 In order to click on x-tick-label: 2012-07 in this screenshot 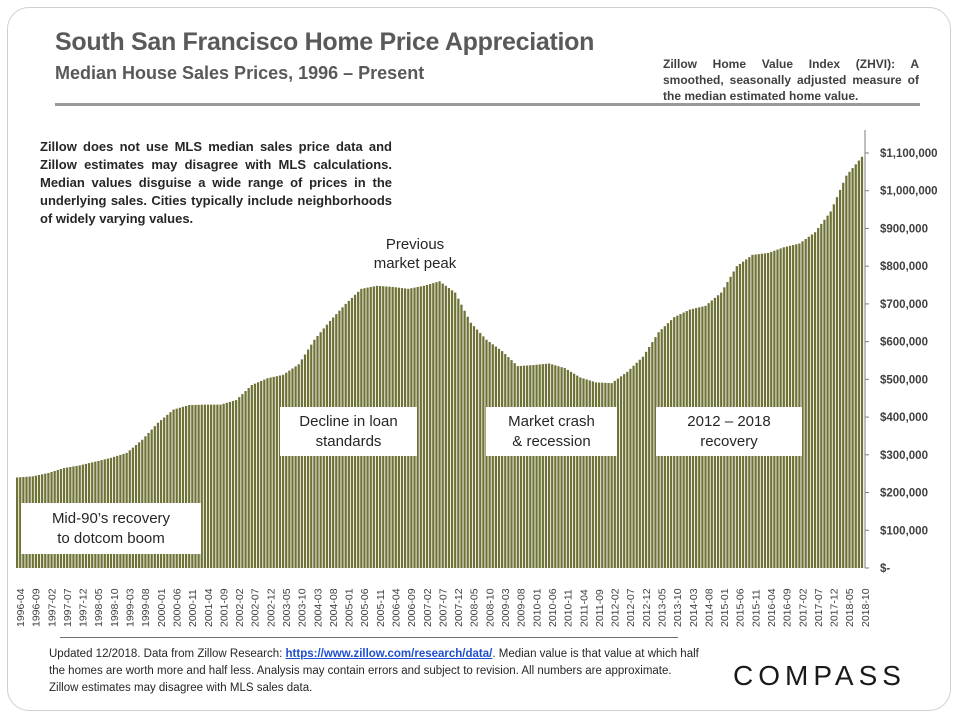, I will do `click(631, 607)`.